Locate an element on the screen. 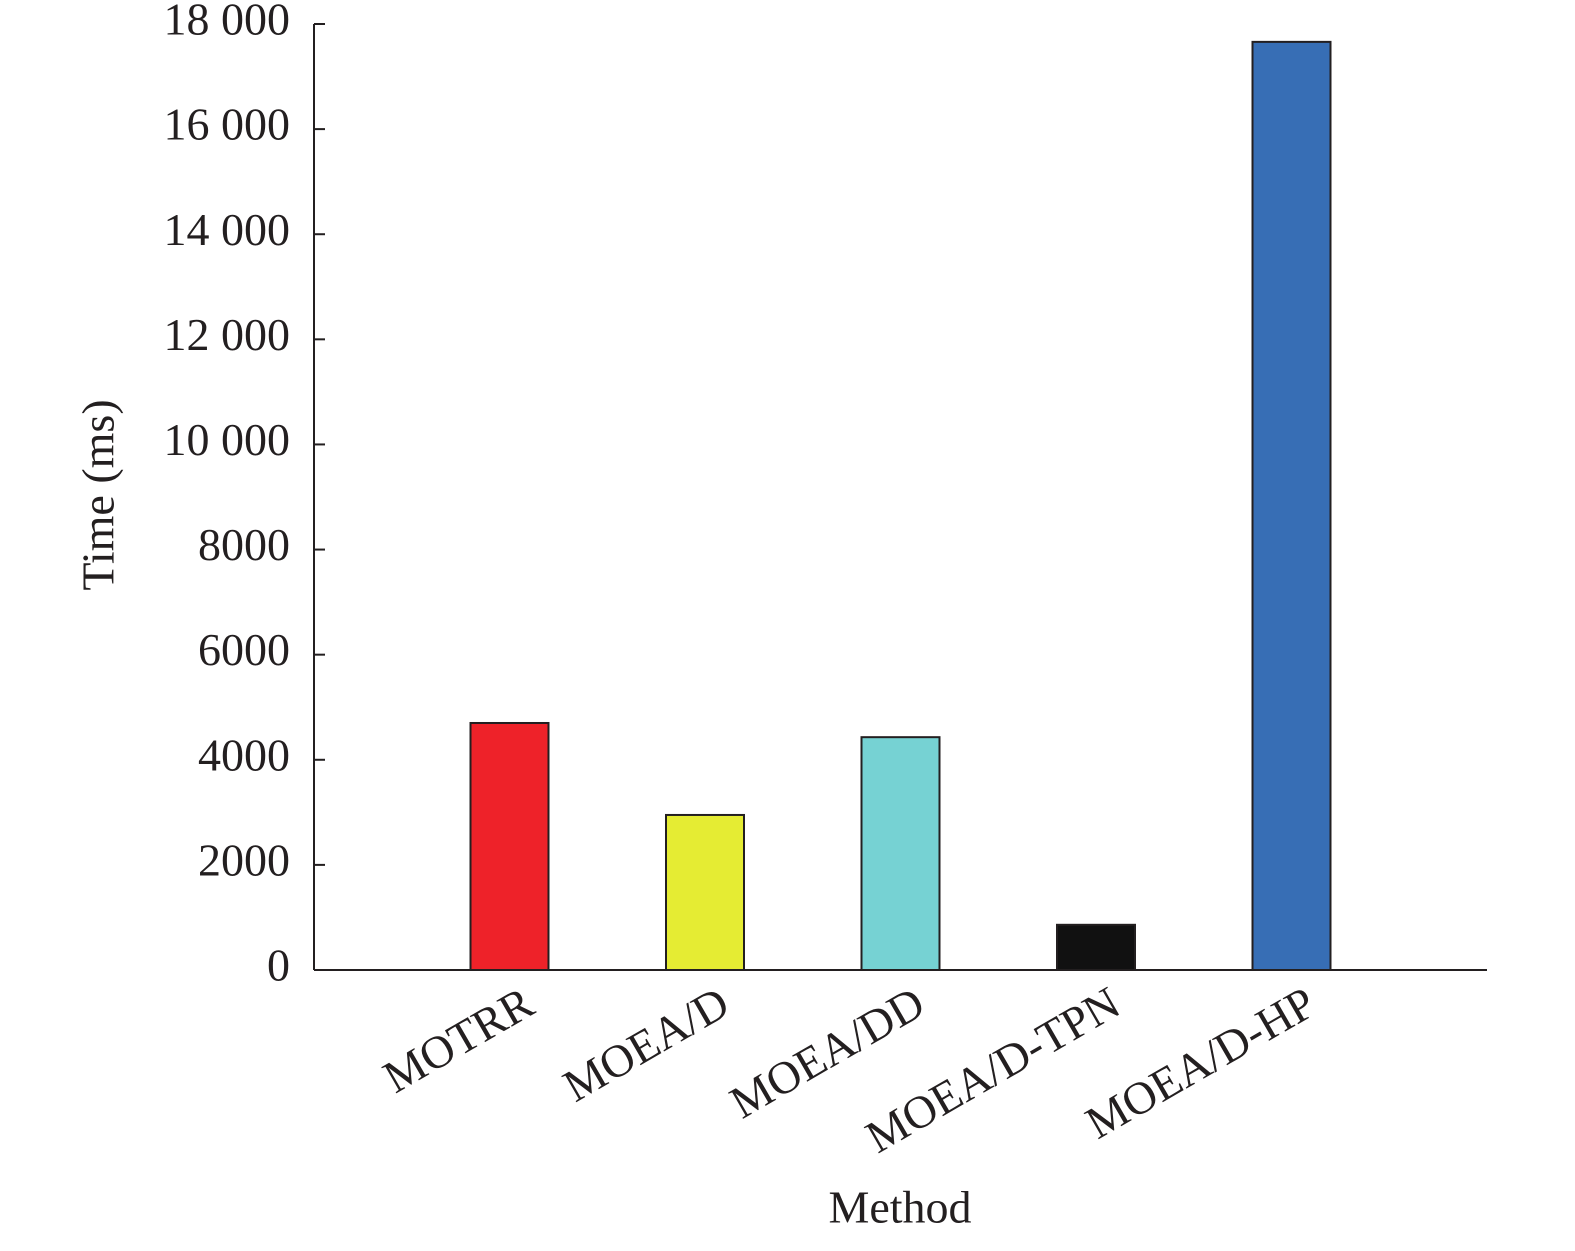  y-tick-label: 8000 is located at coordinates (244, 544).